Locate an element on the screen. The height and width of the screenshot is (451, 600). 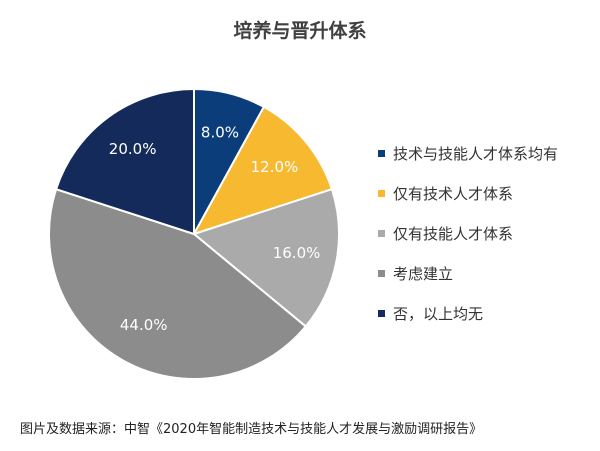
legend-item-3: 考虑建立 is located at coordinates (468, 273).